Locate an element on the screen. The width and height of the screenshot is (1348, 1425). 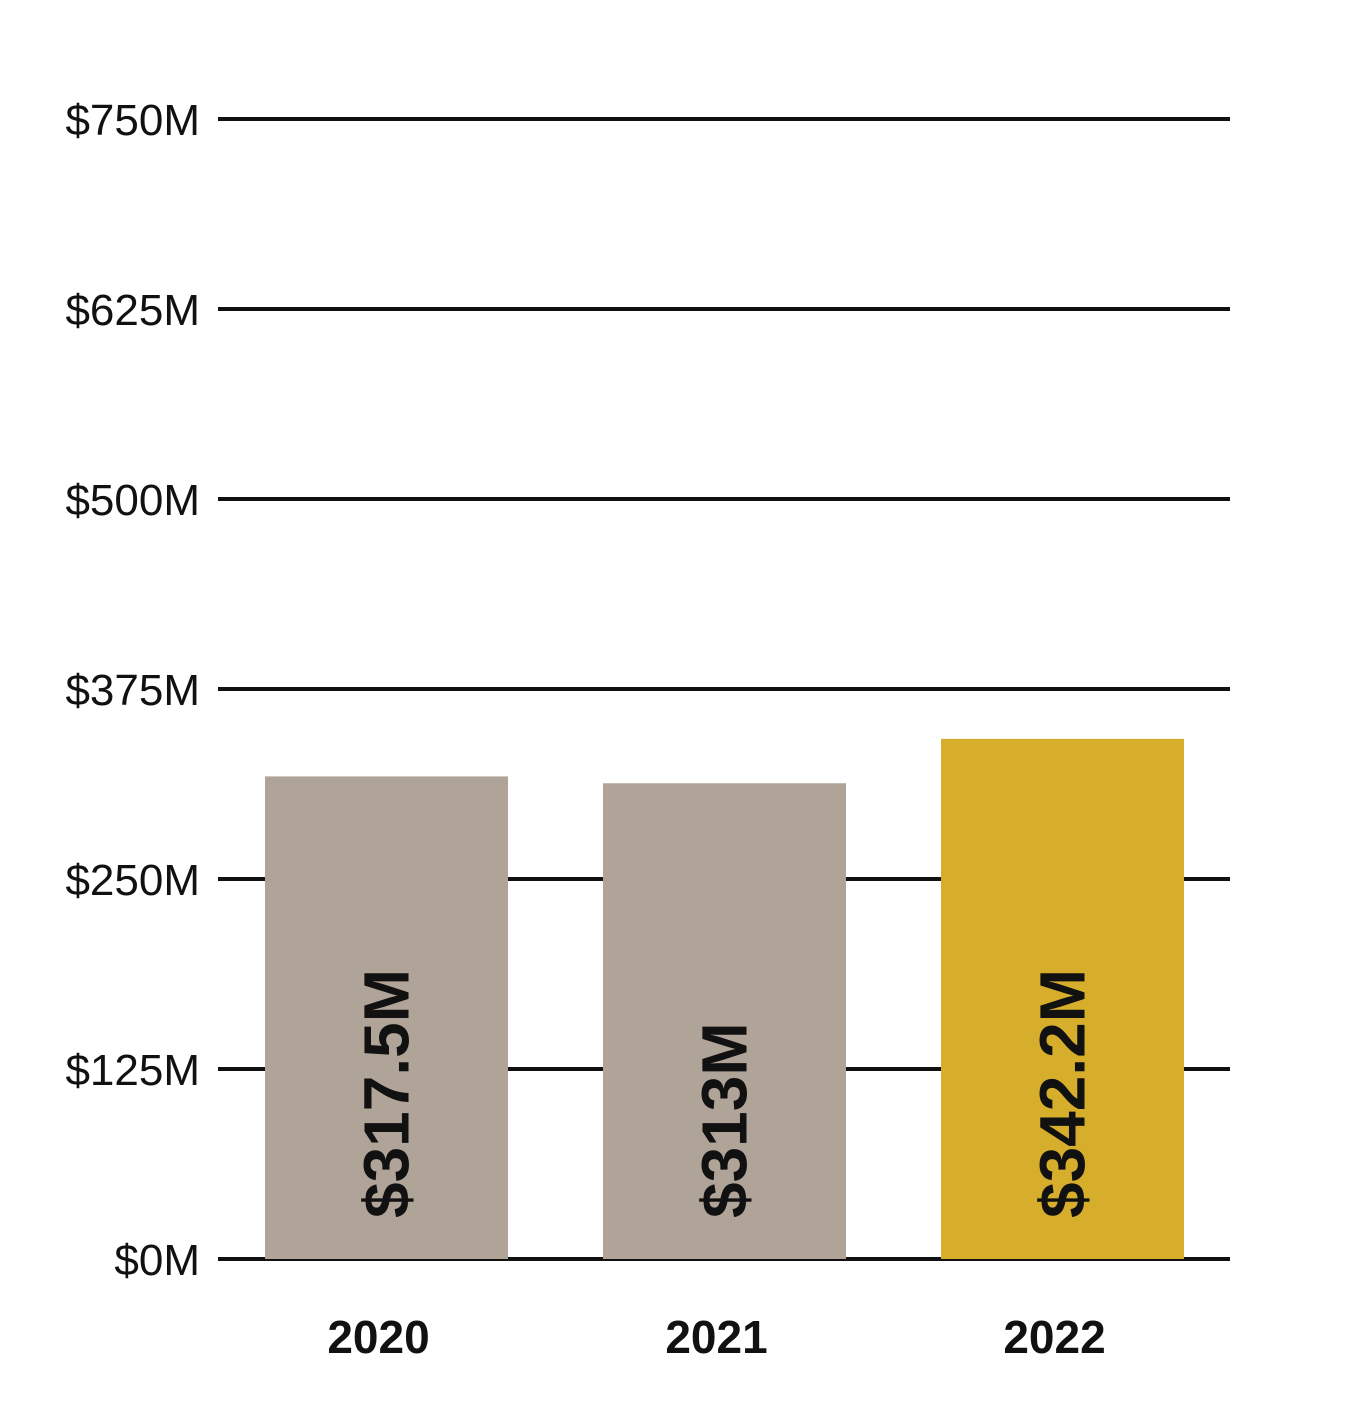
y-tick-label: $500M is located at coordinates (132, 500).